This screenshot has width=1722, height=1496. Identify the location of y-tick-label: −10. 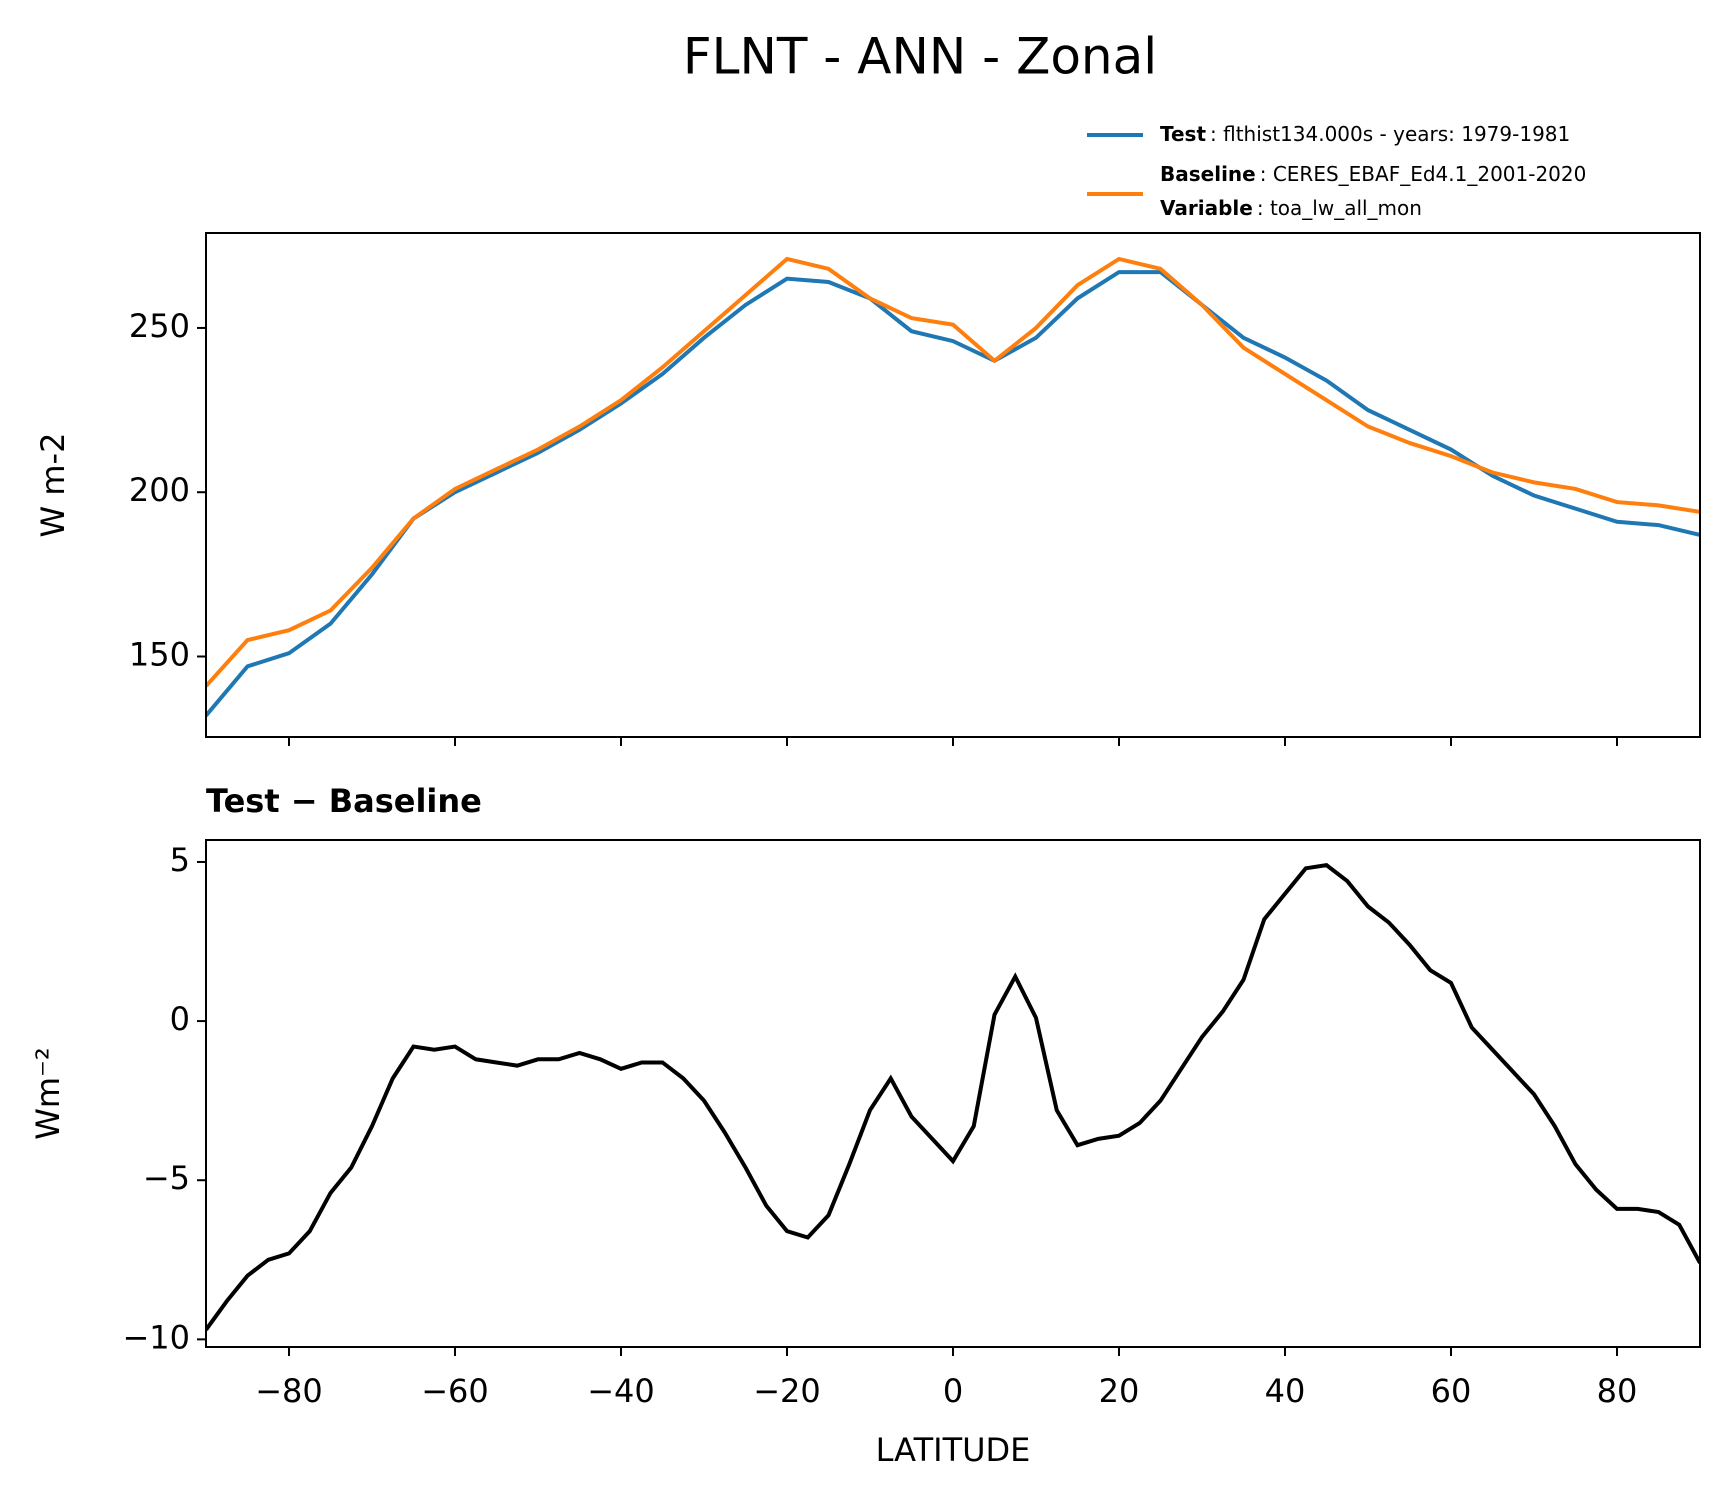
(156, 1337).